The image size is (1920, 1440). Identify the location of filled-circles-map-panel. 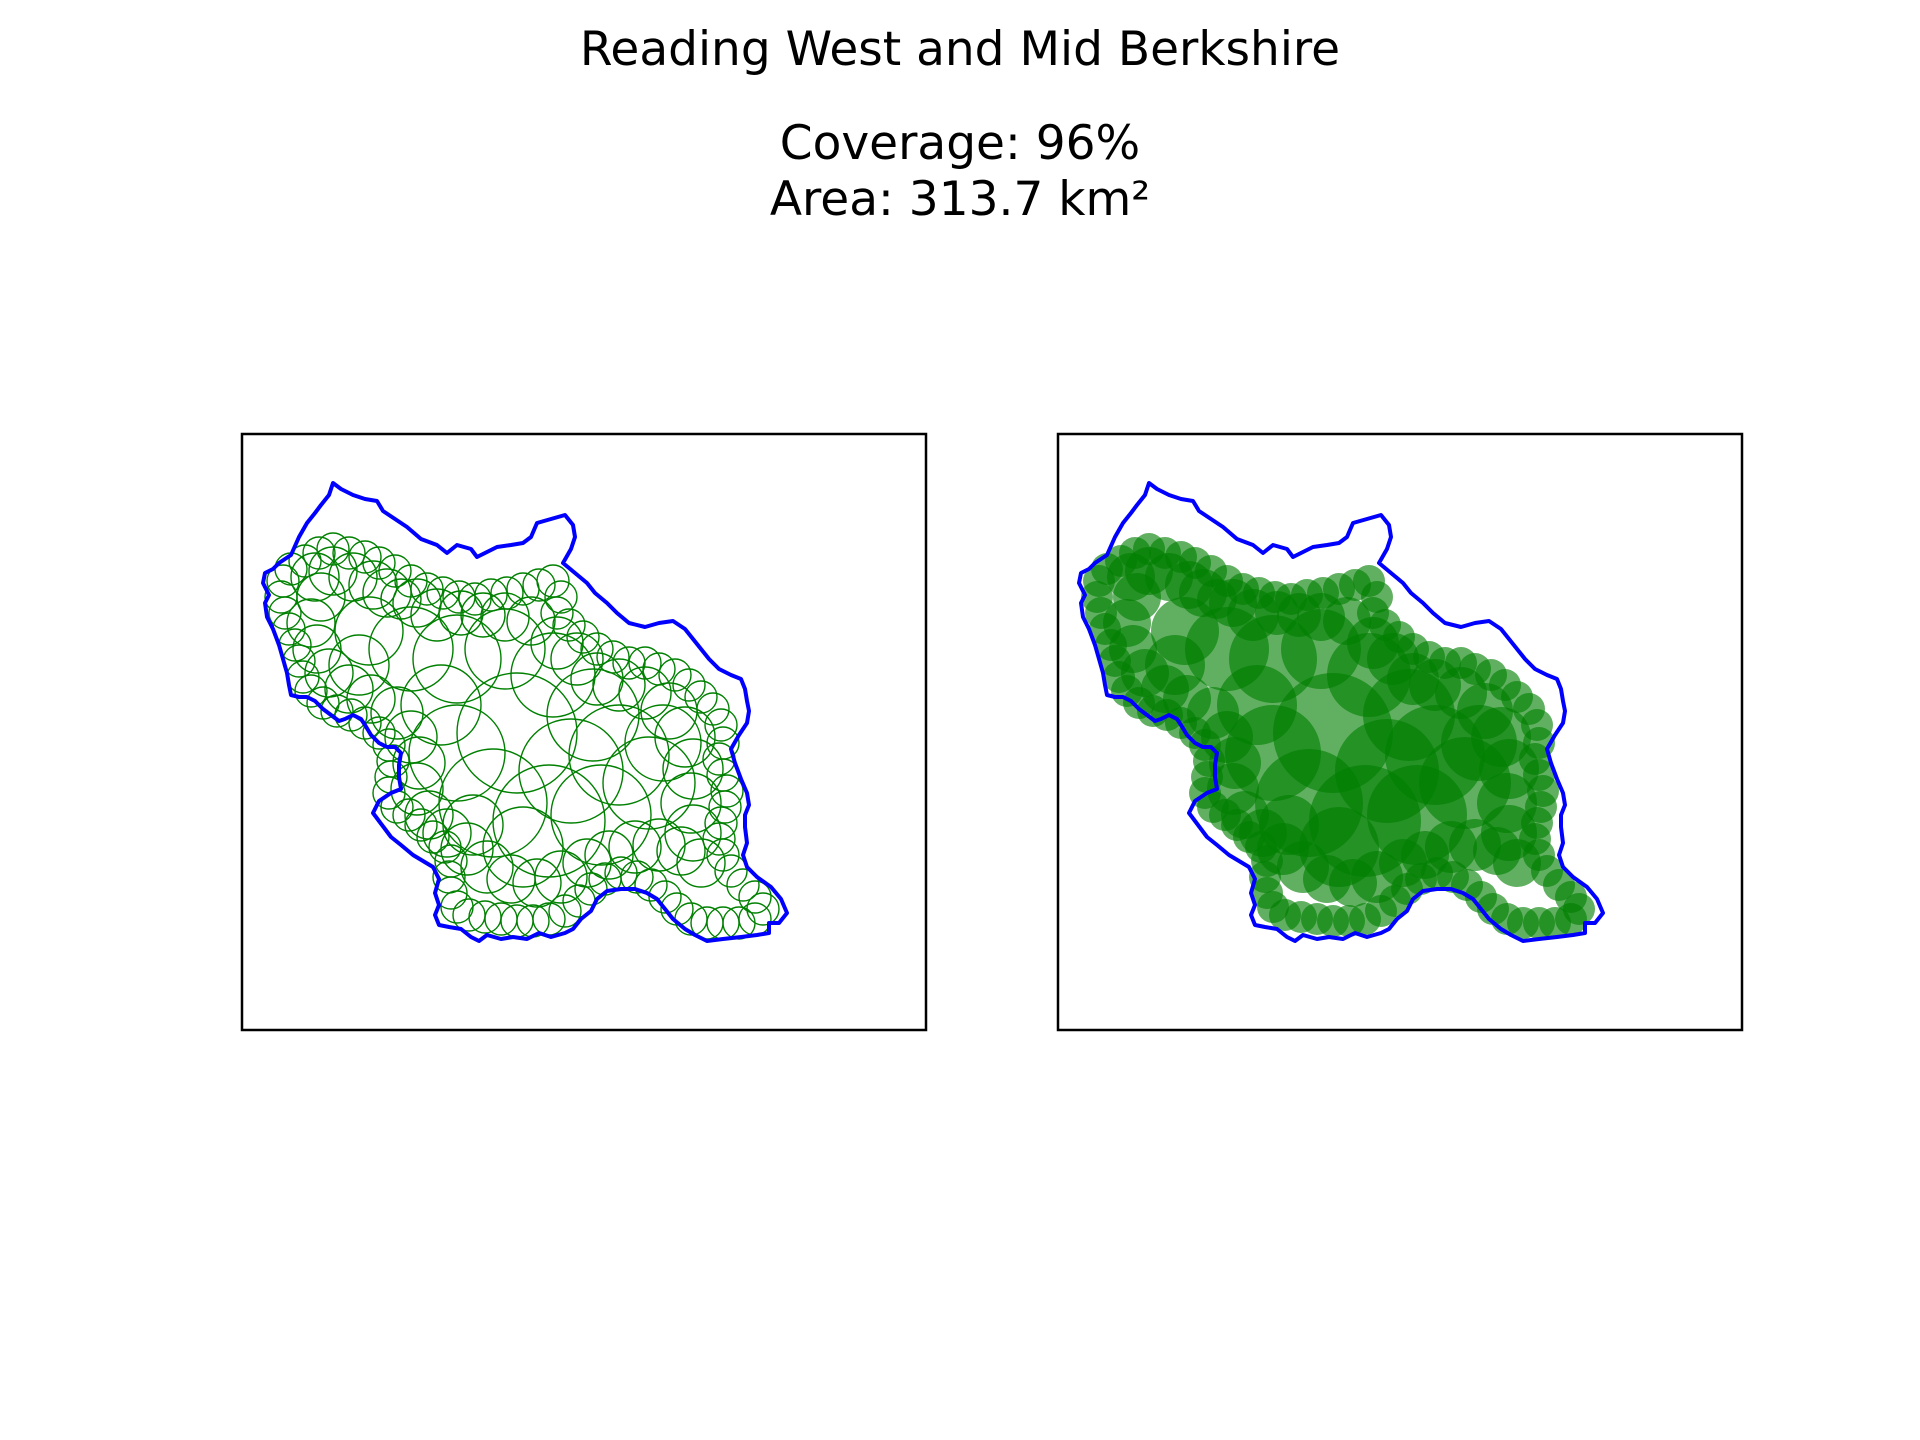
(1400, 732).